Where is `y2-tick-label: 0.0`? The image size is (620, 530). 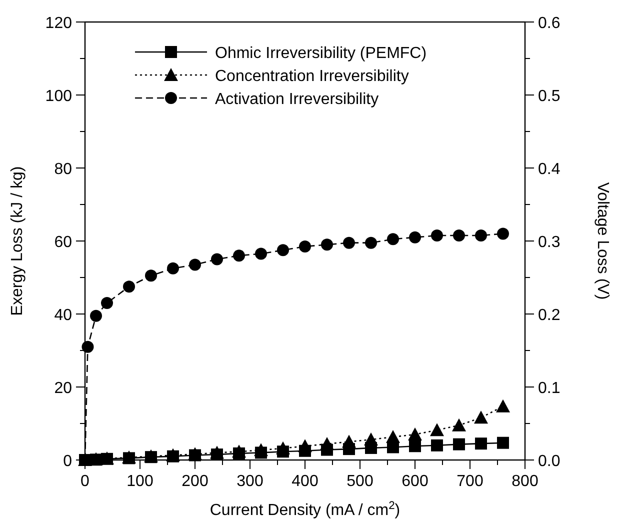
y2-tick-label: 0.0 is located at coordinates (549, 461).